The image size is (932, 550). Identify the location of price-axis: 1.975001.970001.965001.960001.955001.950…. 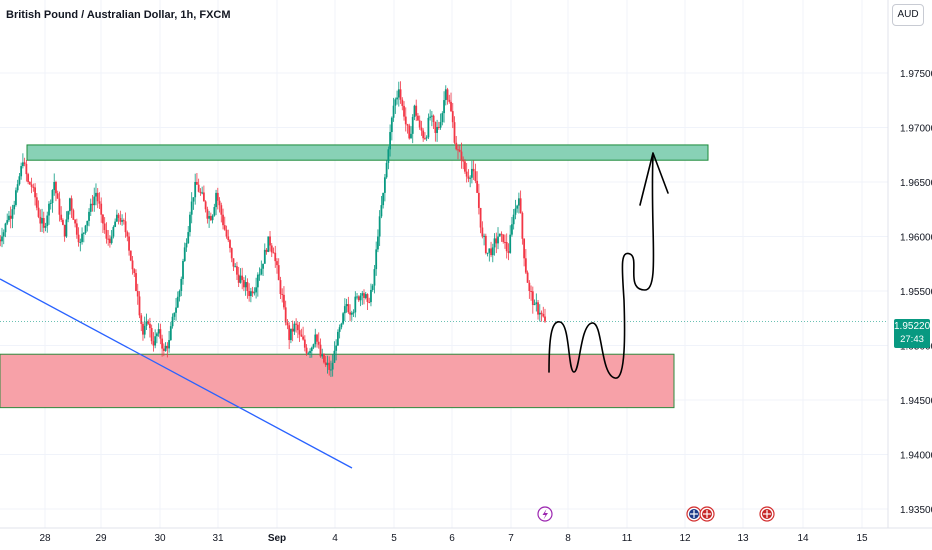
(909, 264).